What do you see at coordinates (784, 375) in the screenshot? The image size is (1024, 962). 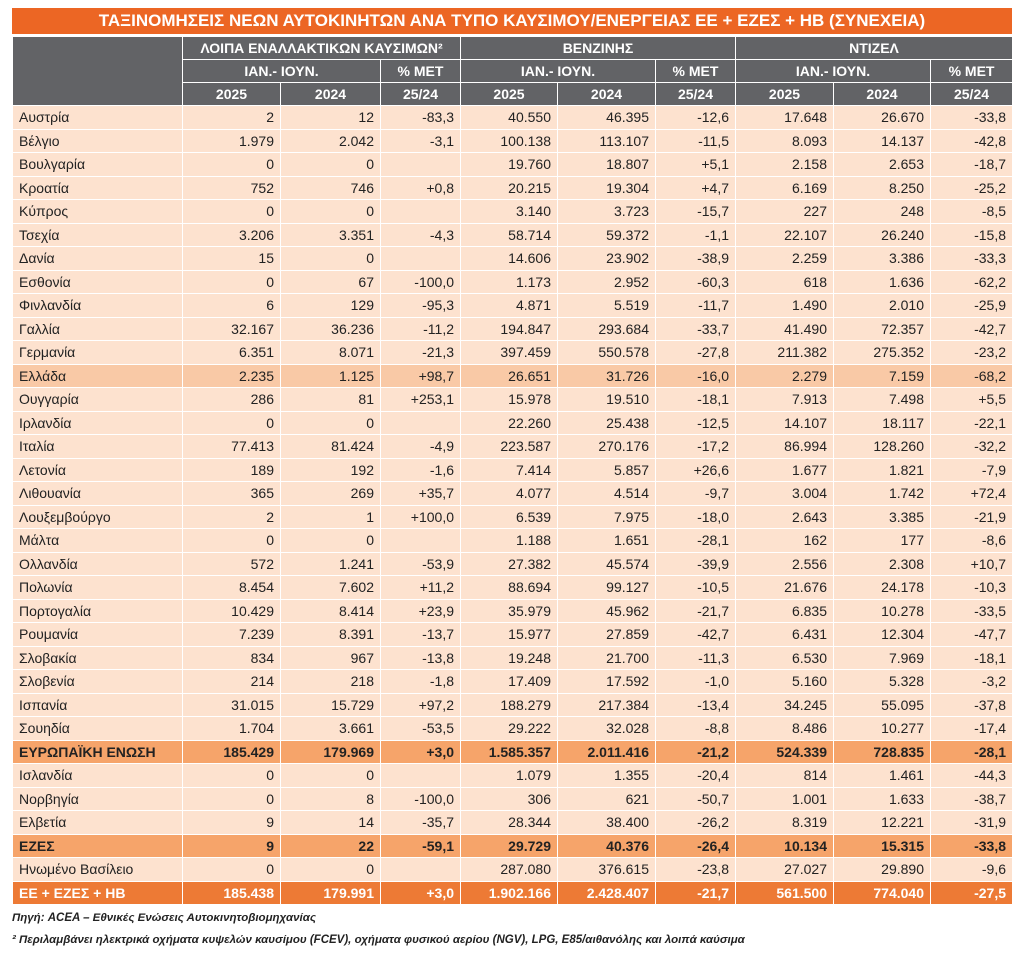 I see `value-cell: 2.279` at bounding box center [784, 375].